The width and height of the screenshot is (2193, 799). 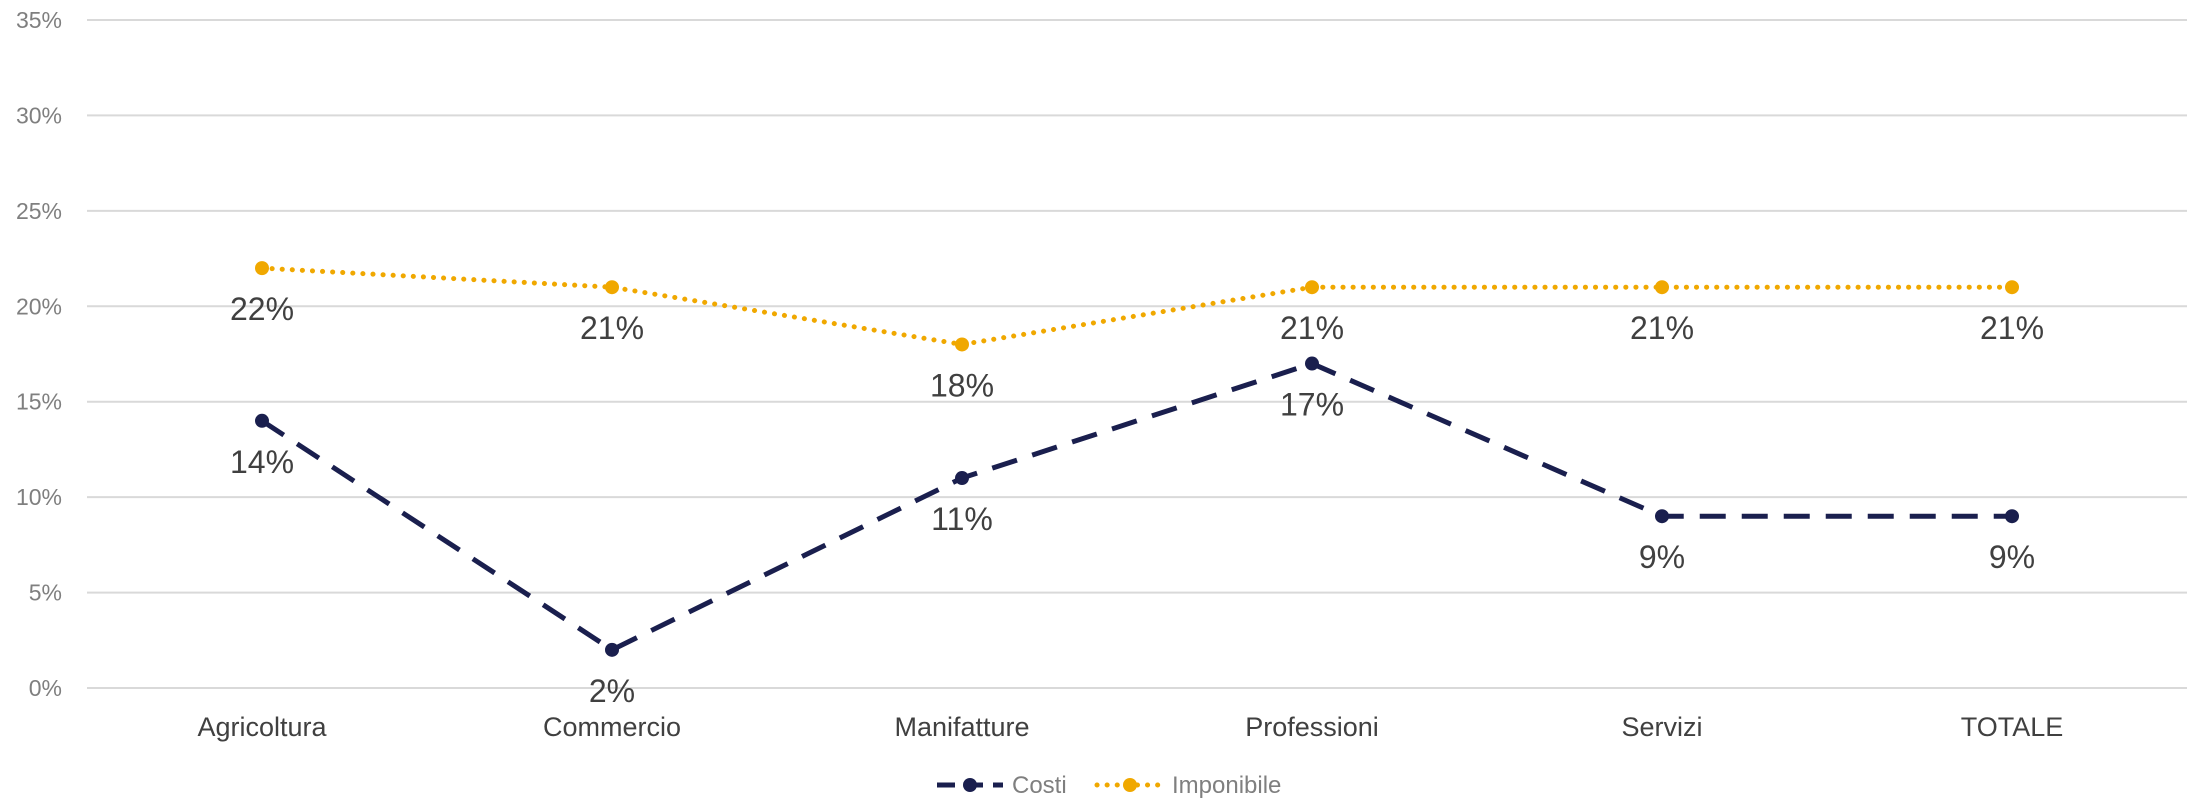 I want to click on x-tick-label: Agricoltura, so click(x=262, y=727).